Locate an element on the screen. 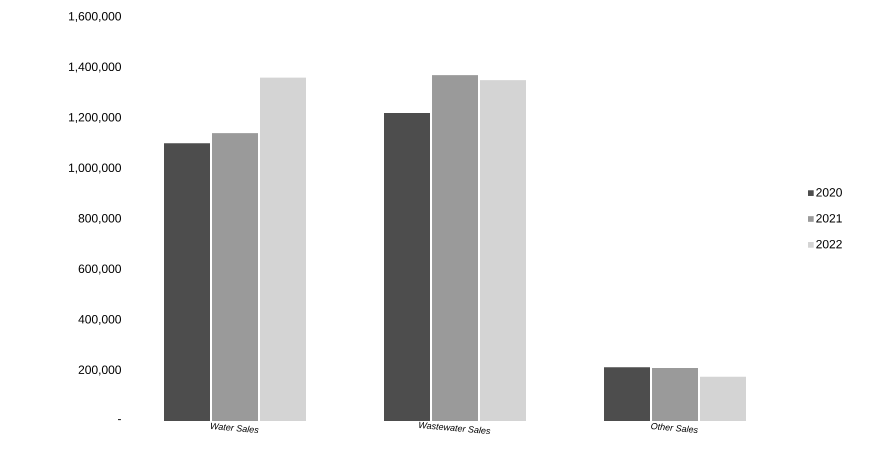  y-tick-label: 1,200,000 is located at coordinates (94, 118).